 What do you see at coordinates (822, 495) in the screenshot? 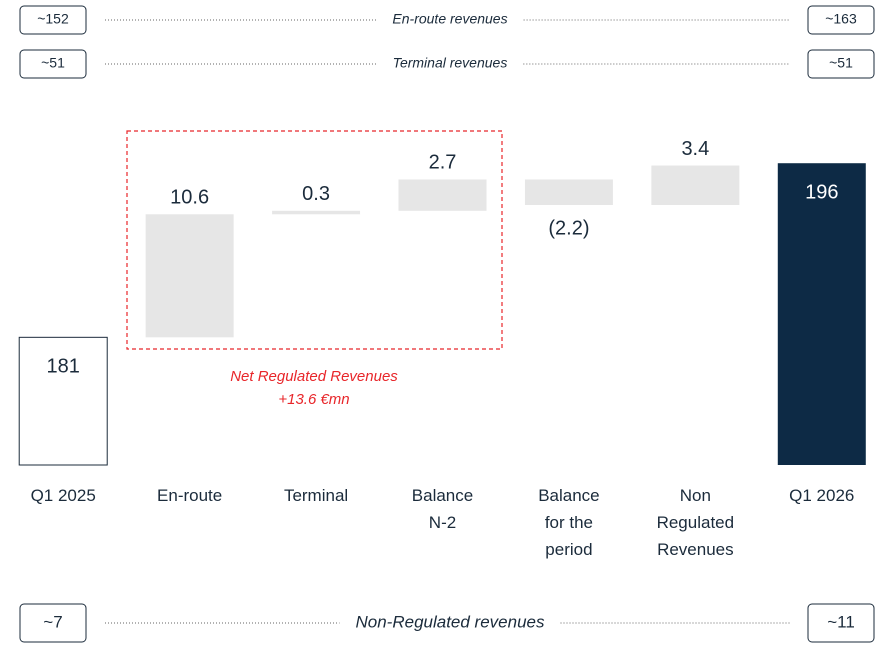
I see `x-tick-label: Q1 2026` at bounding box center [822, 495].